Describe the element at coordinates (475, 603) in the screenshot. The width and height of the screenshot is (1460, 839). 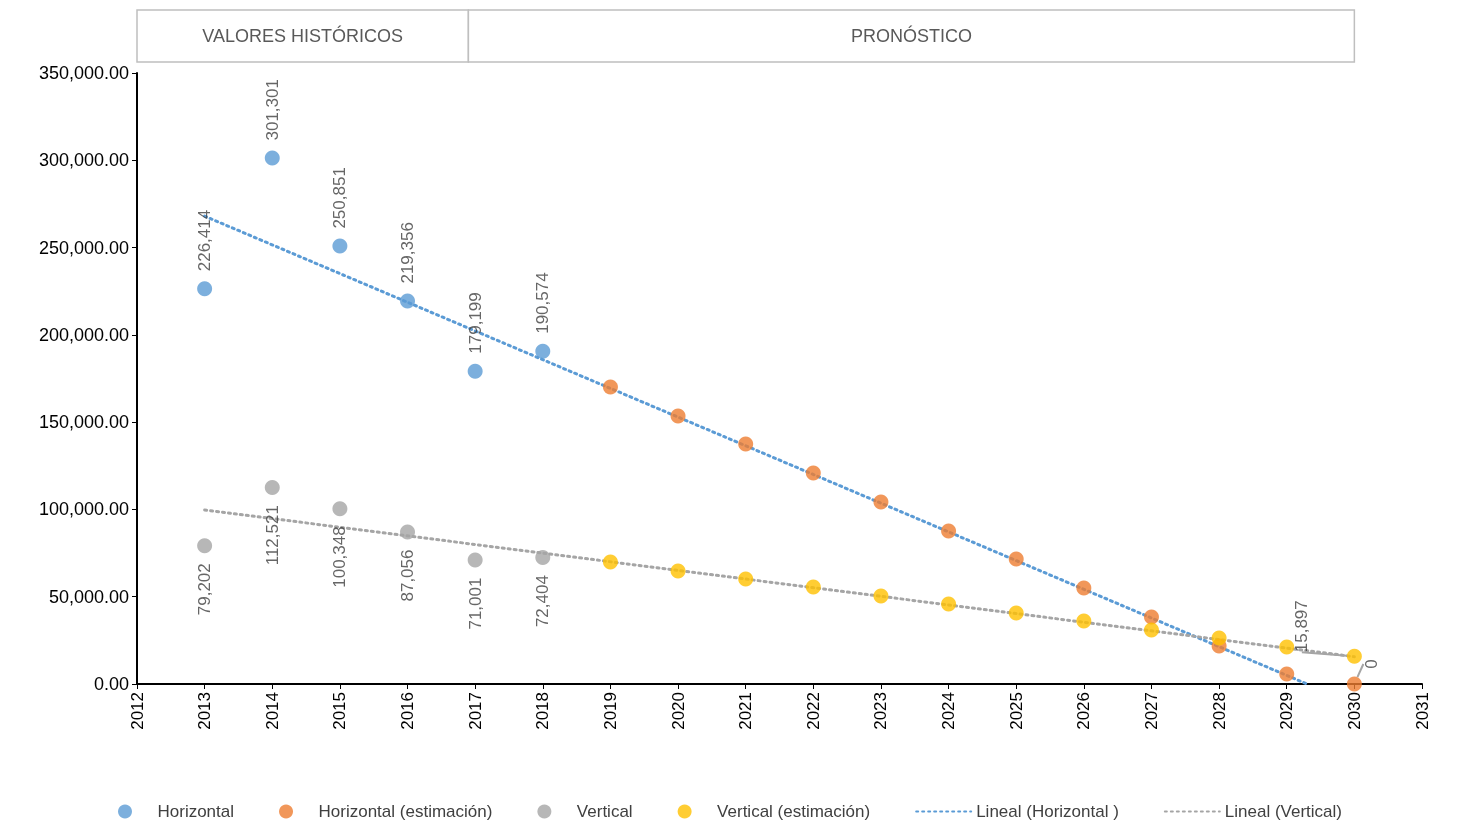
I see `data-label: 71,001` at that location.